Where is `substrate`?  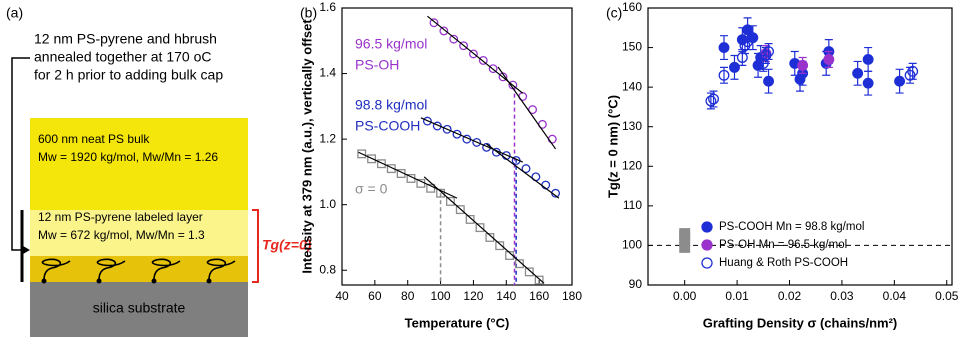
substrate is located at coordinates (139, 309).